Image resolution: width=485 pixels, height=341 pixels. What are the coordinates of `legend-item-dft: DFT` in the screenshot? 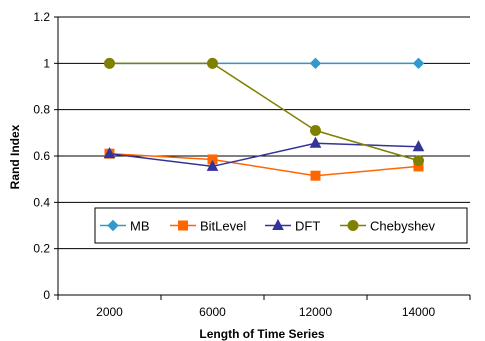 It's located at (292, 226).